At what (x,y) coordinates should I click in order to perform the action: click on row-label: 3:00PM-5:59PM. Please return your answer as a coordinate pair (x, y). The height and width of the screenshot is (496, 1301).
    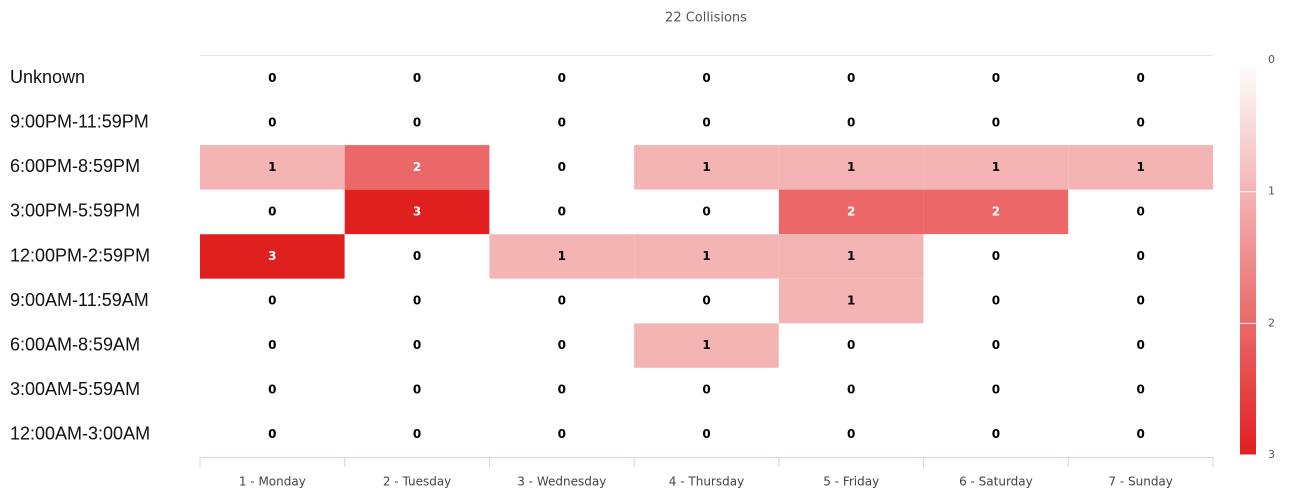
    Looking at the image, I should click on (75, 211).